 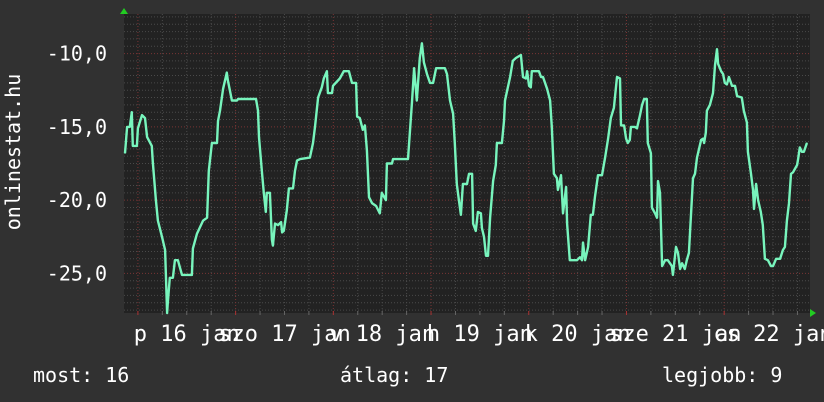 I want to click on legend-average: átlag: 17, so click(x=394, y=375).